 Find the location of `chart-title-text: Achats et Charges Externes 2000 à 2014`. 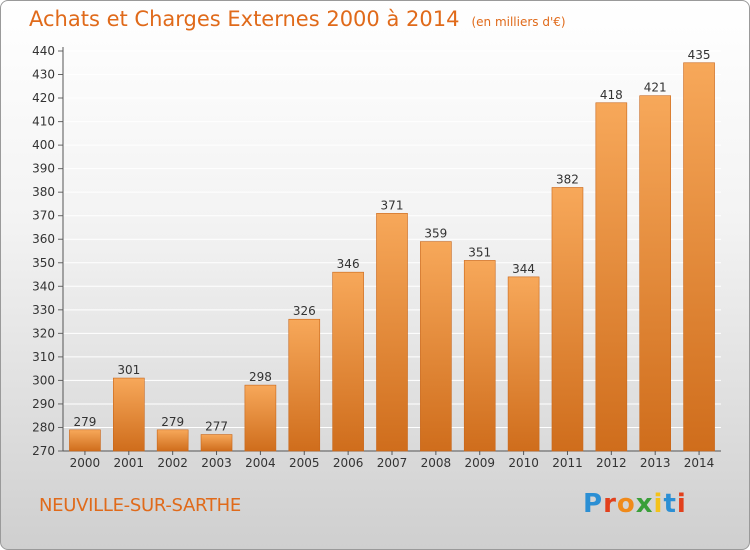

chart-title-text: Achats et Charges Externes 2000 à 2014 is located at coordinates (244, 19).